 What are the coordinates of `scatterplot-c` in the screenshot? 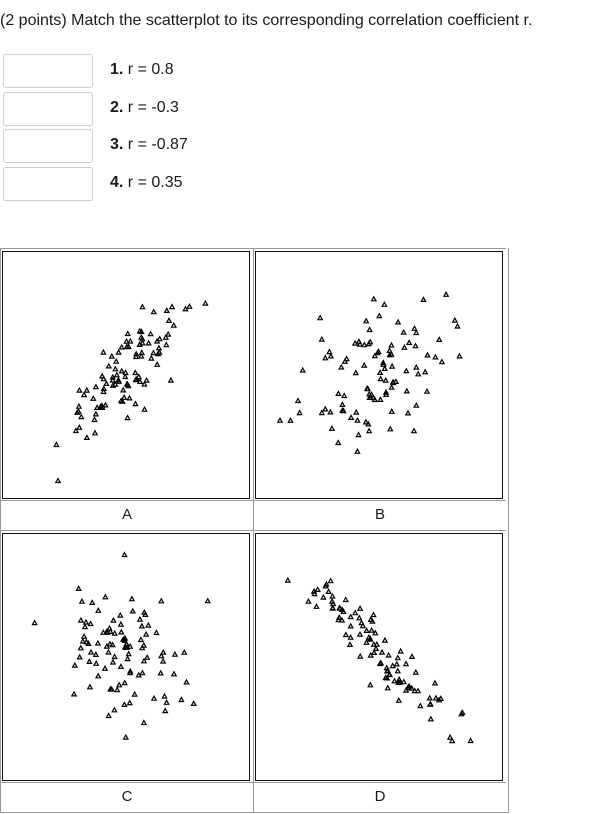 It's located at (126, 657).